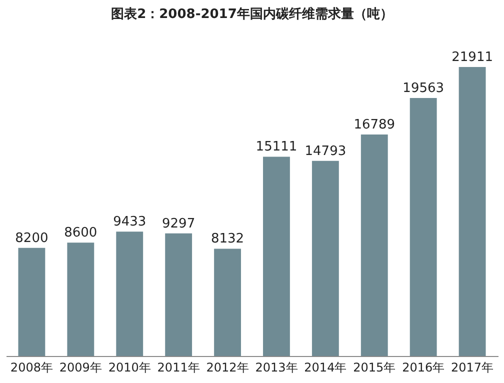 Image resolution: width=504 pixels, height=383 pixels. I want to click on data-label: 14793, so click(325, 151).